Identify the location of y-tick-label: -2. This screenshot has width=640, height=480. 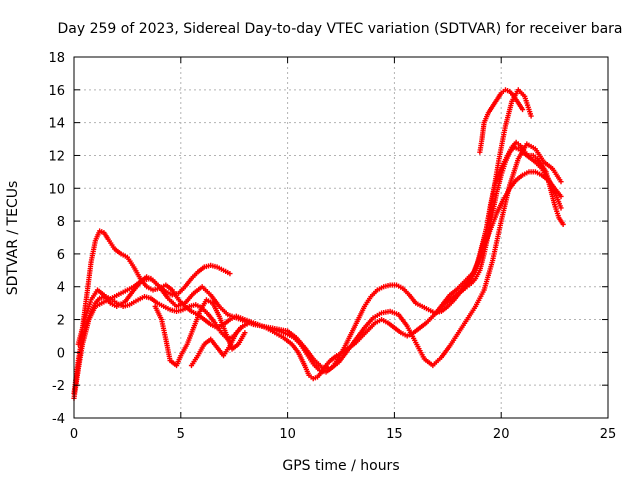
(58, 386).